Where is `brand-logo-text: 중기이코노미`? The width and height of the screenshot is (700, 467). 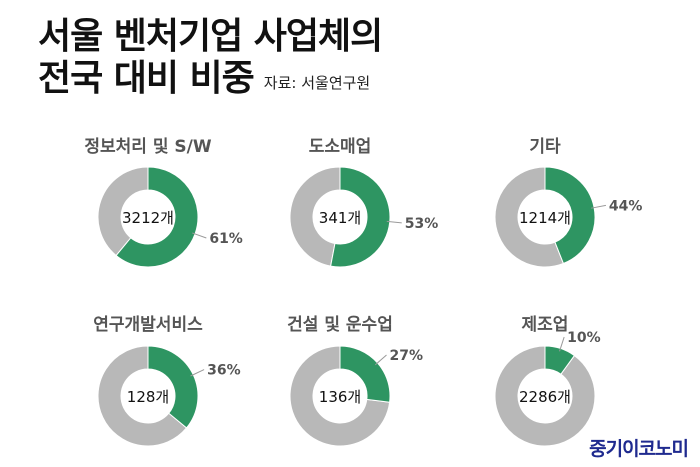
brand-logo-text: 중기이코노미 is located at coordinates (639, 449).